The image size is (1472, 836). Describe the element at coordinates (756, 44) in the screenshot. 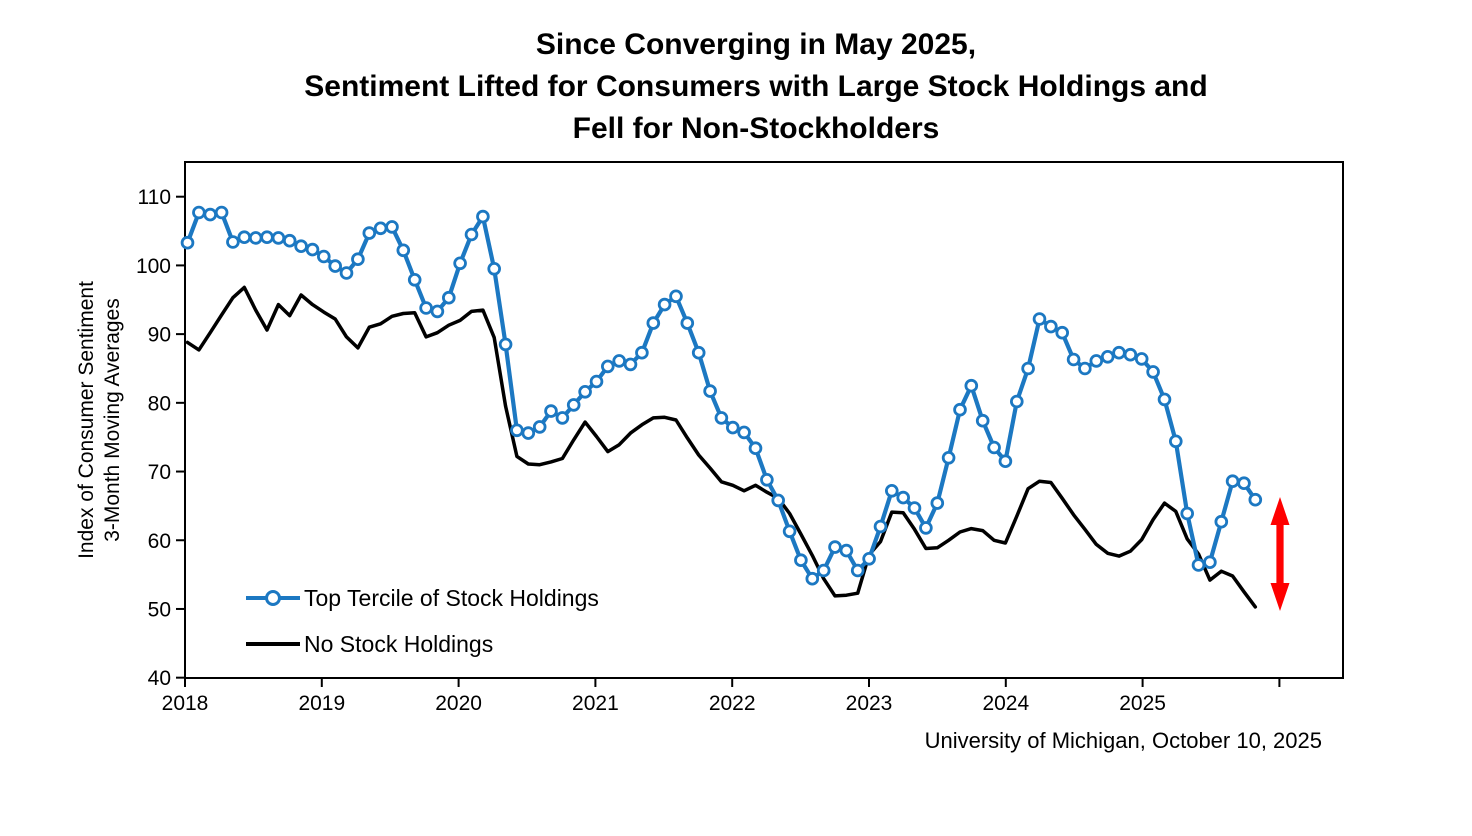

I see `chart-title-line-1: Since Converging in May 2025,` at that location.